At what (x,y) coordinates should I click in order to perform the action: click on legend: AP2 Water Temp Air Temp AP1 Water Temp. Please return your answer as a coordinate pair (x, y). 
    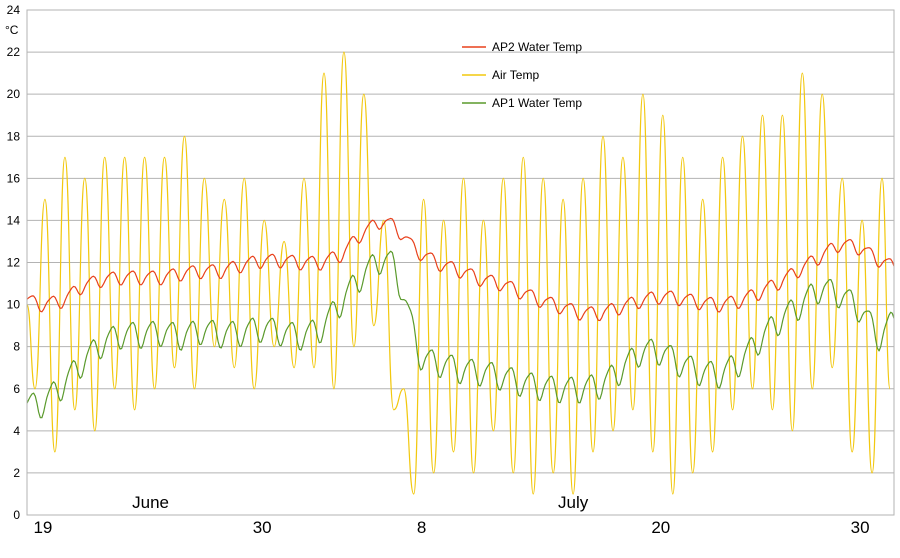
    Looking at the image, I should click on (522, 75).